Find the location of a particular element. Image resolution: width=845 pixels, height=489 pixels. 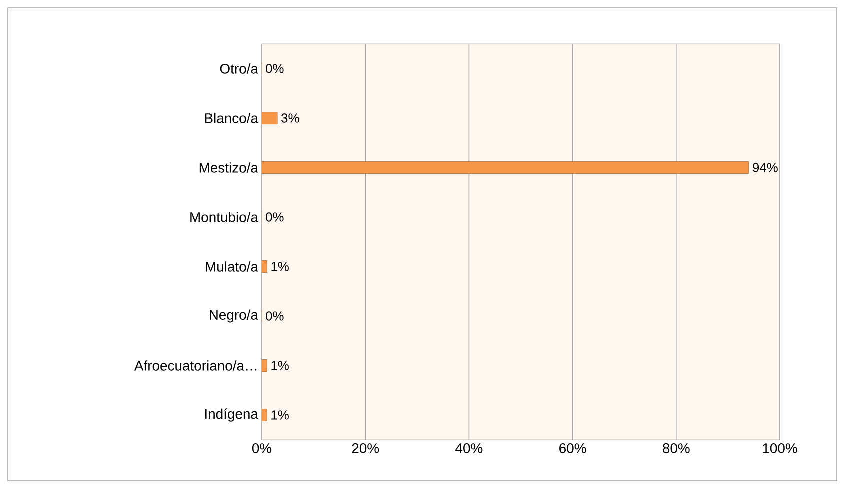

y-tick-label: Mestizo/a is located at coordinates (229, 167).